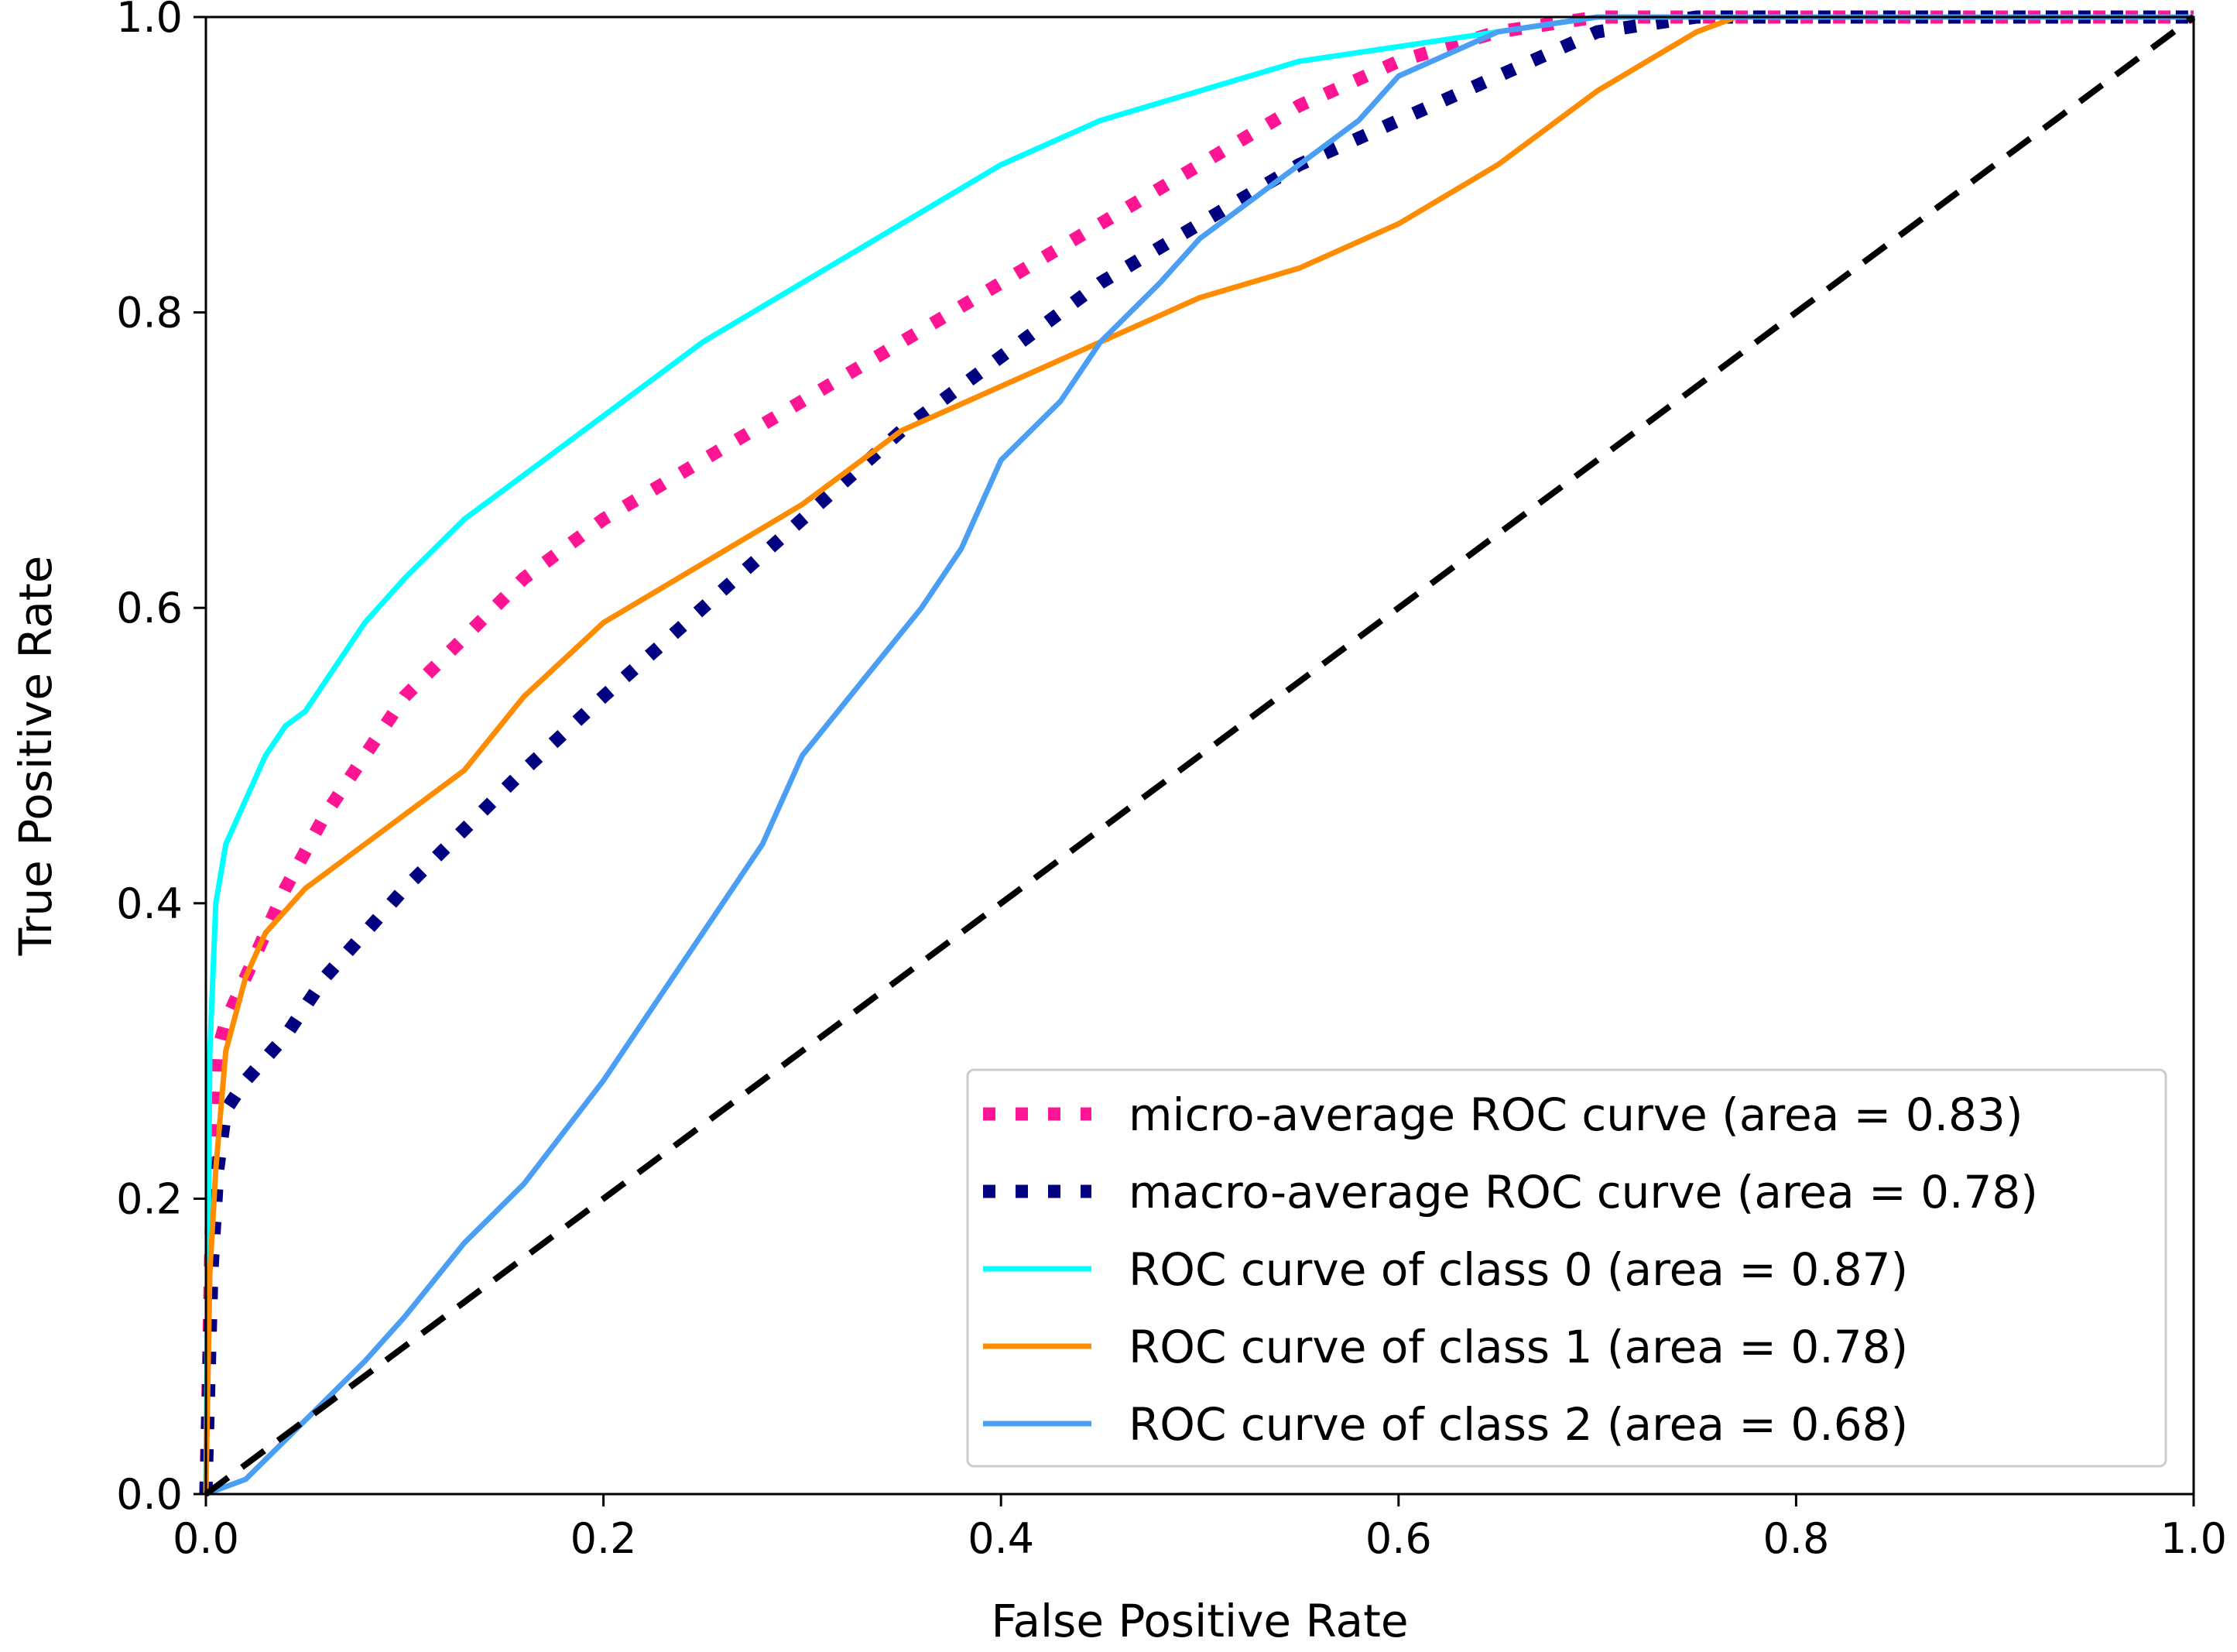  I want to click on x-tick-label: 0.6, so click(1398, 1538).